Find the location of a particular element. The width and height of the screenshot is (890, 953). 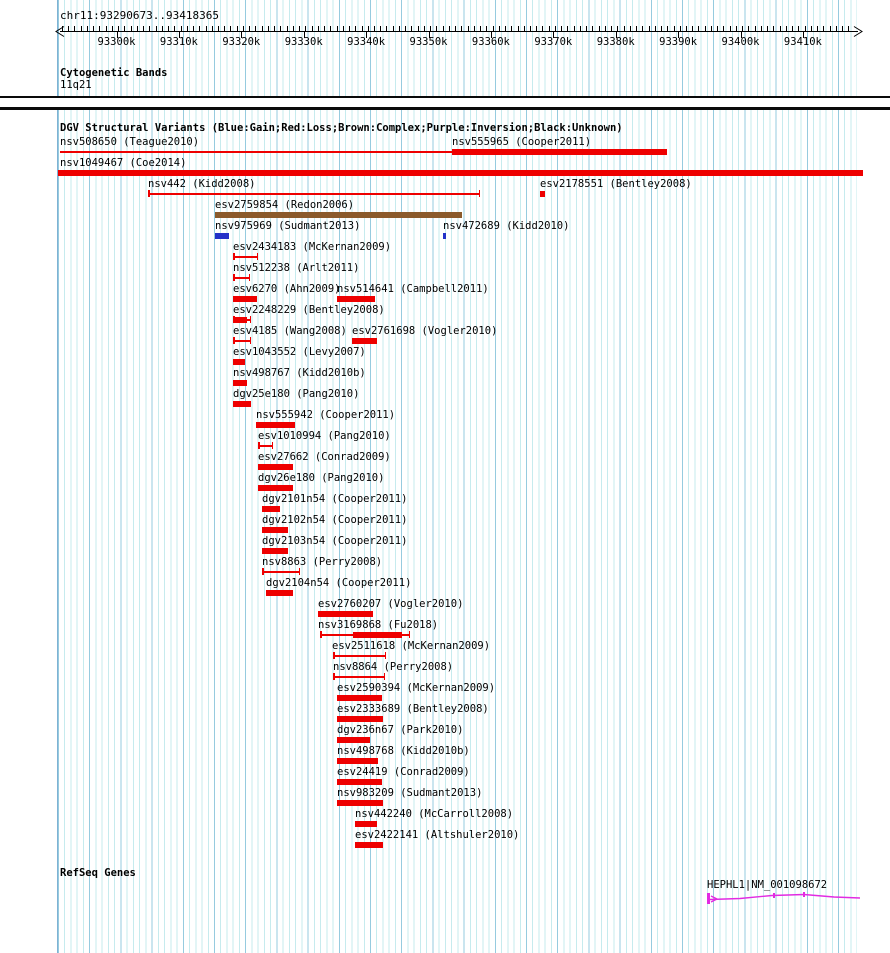

variant-label: esv27662 (Conrad2009) is located at coordinates (324, 457).